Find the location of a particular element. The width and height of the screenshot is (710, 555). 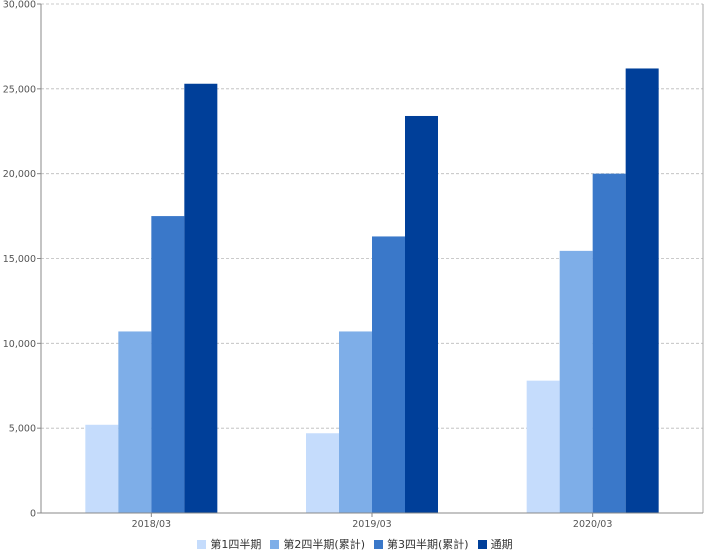

x-tick-label: 2018/03 is located at coordinates (151, 524).